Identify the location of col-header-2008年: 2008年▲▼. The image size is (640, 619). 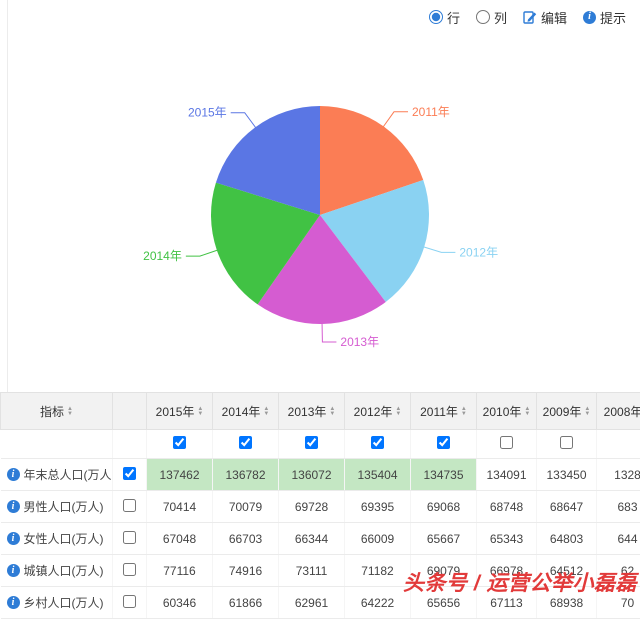
(618, 411).